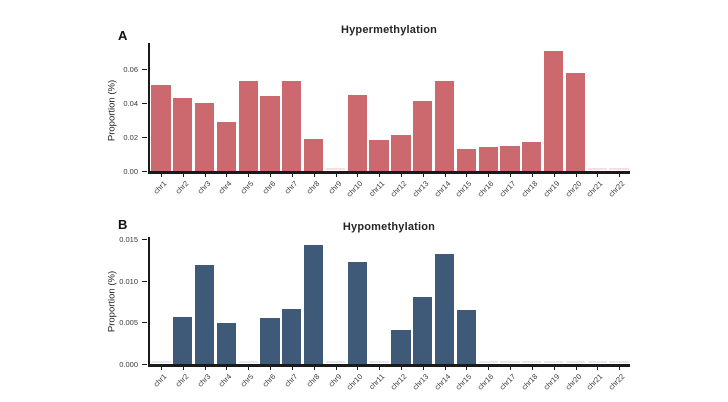  Describe the element at coordinates (112, 301) in the screenshot. I see `y-axis-title-hypomethylation: Proportion (%)` at that location.